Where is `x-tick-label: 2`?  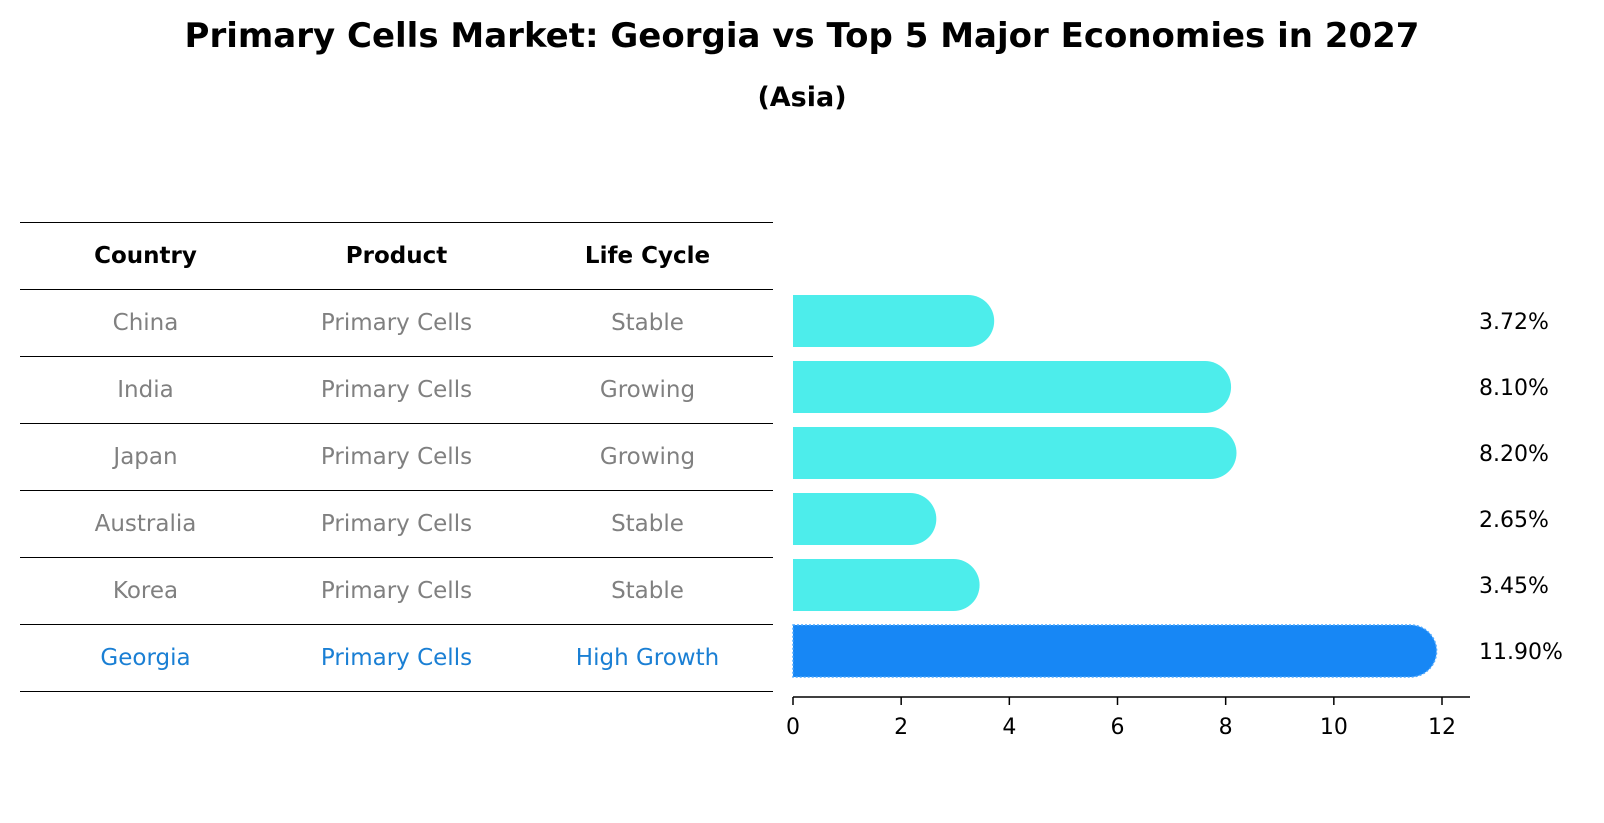
x-tick-label: 2 is located at coordinates (901, 727).